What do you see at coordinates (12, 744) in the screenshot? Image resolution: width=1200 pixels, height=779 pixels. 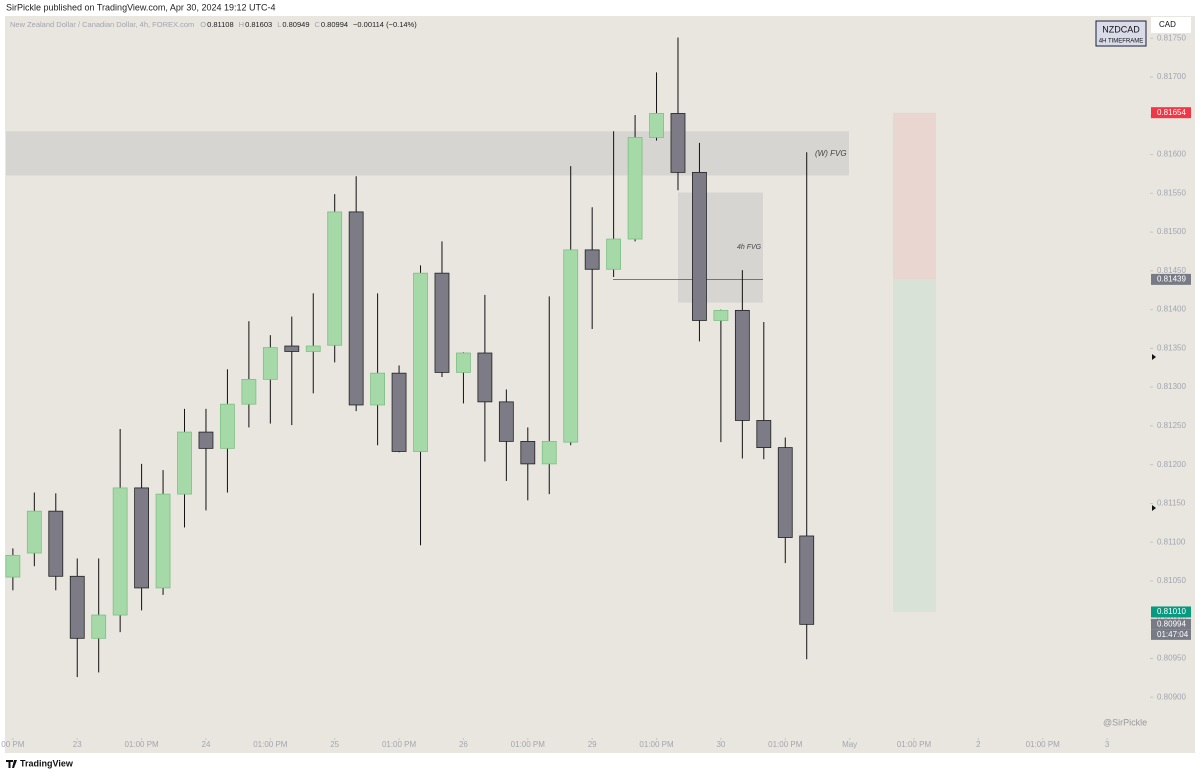 I see `x-tick-label: 00 PM` at bounding box center [12, 744].